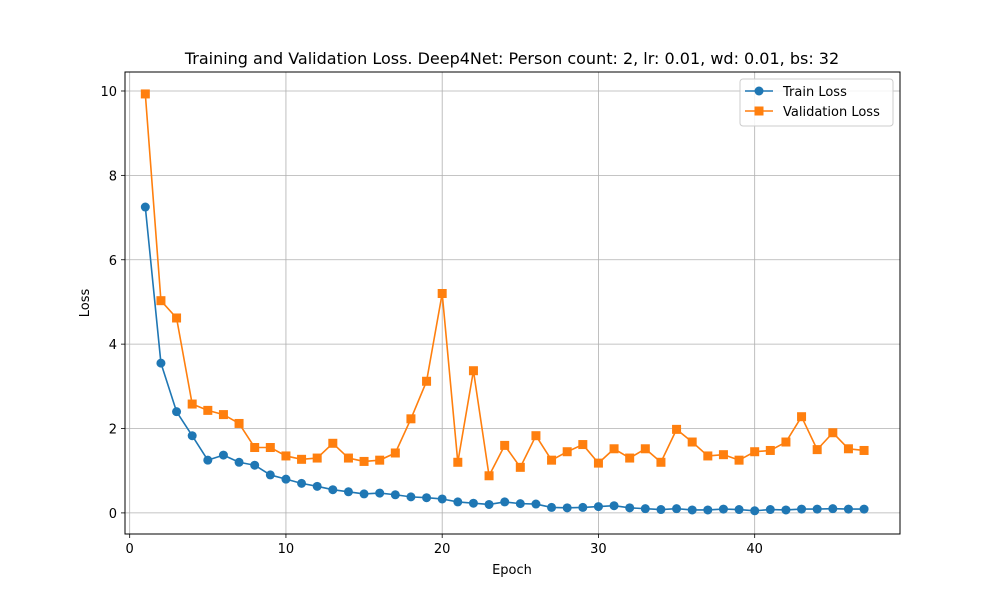  Describe the element at coordinates (512, 570) in the screenshot. I see `x-axis-label: Epoch` at that location.